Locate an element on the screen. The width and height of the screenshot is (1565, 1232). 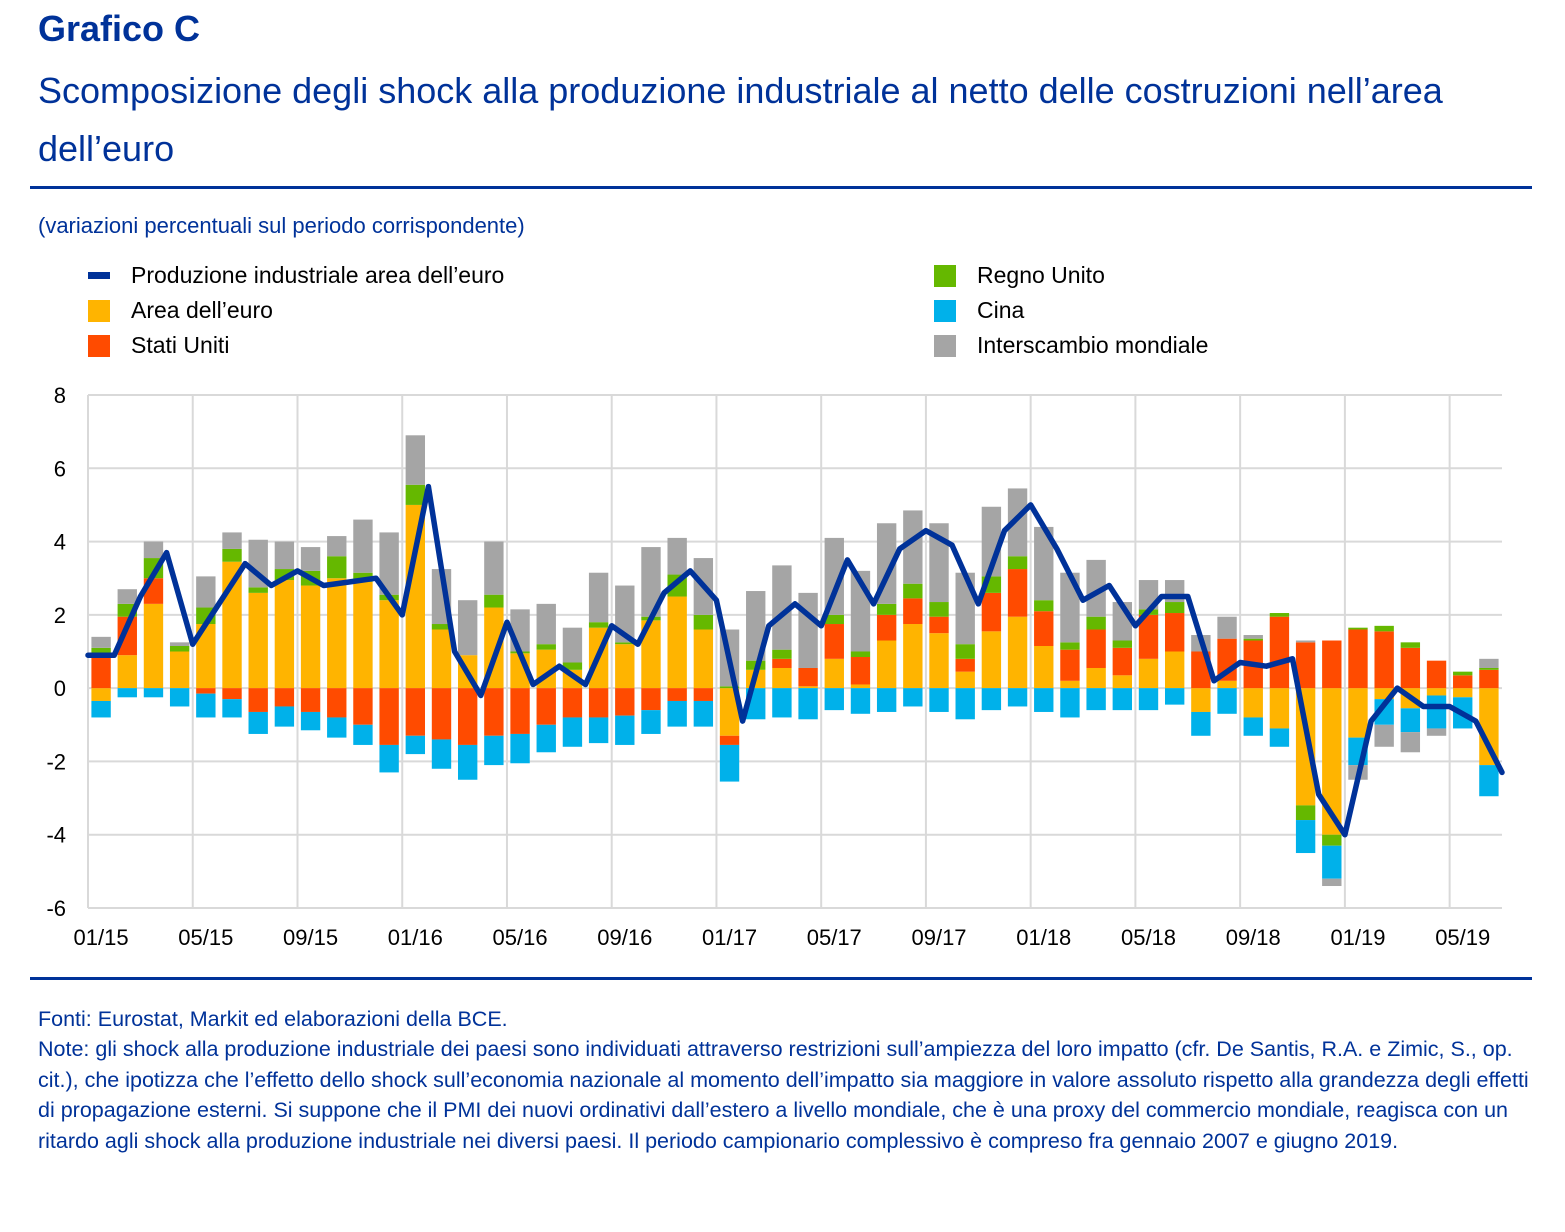
x-tick-label: 01/15 is located at coordinates (101, 937).